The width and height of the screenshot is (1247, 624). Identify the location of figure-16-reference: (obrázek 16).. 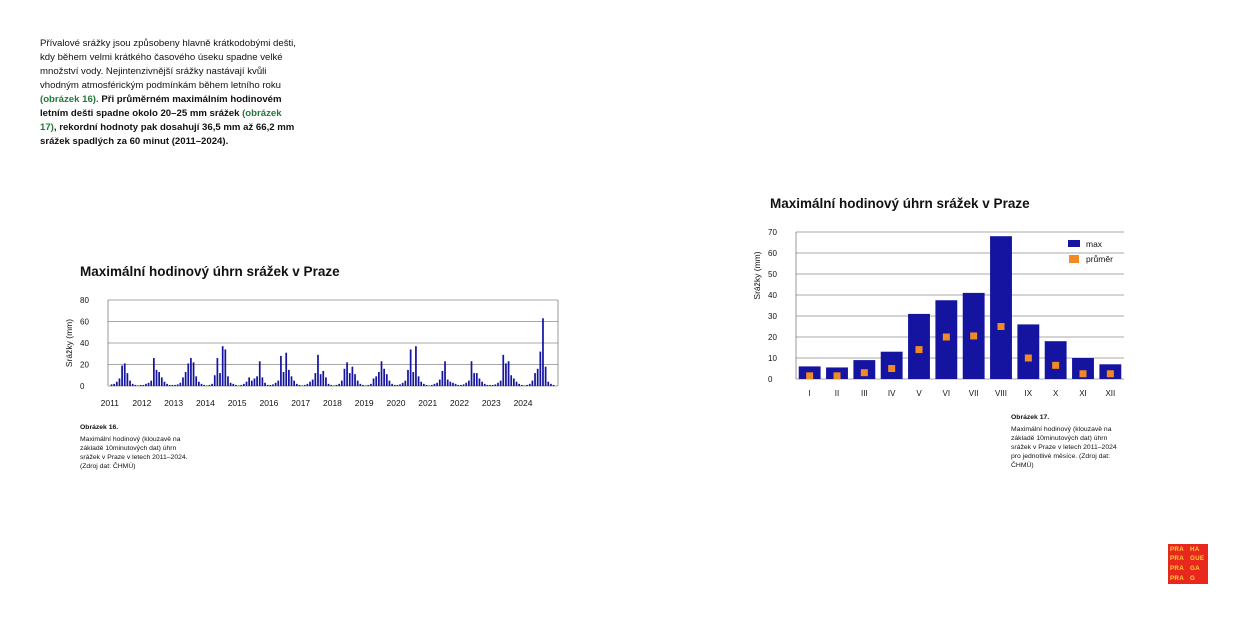
(69, 99).